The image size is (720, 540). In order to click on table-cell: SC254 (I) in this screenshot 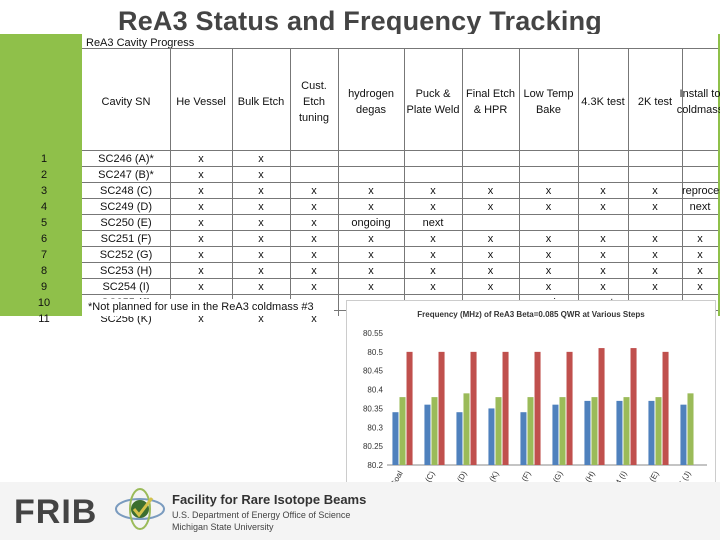, I will do `click(126, 287)`.